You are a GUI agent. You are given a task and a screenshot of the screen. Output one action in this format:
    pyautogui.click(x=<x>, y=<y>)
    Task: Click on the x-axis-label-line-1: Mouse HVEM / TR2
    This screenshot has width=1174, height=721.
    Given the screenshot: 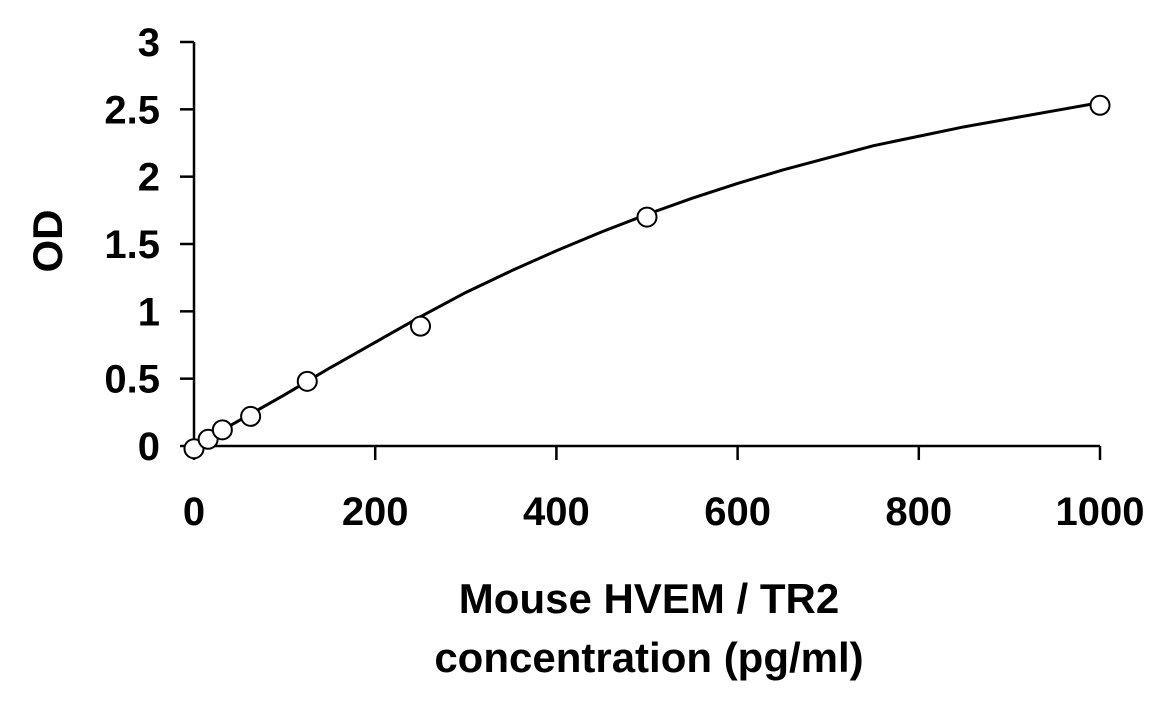 What is the action you would take?
    pyautogui.click(x=649, y=598)
    